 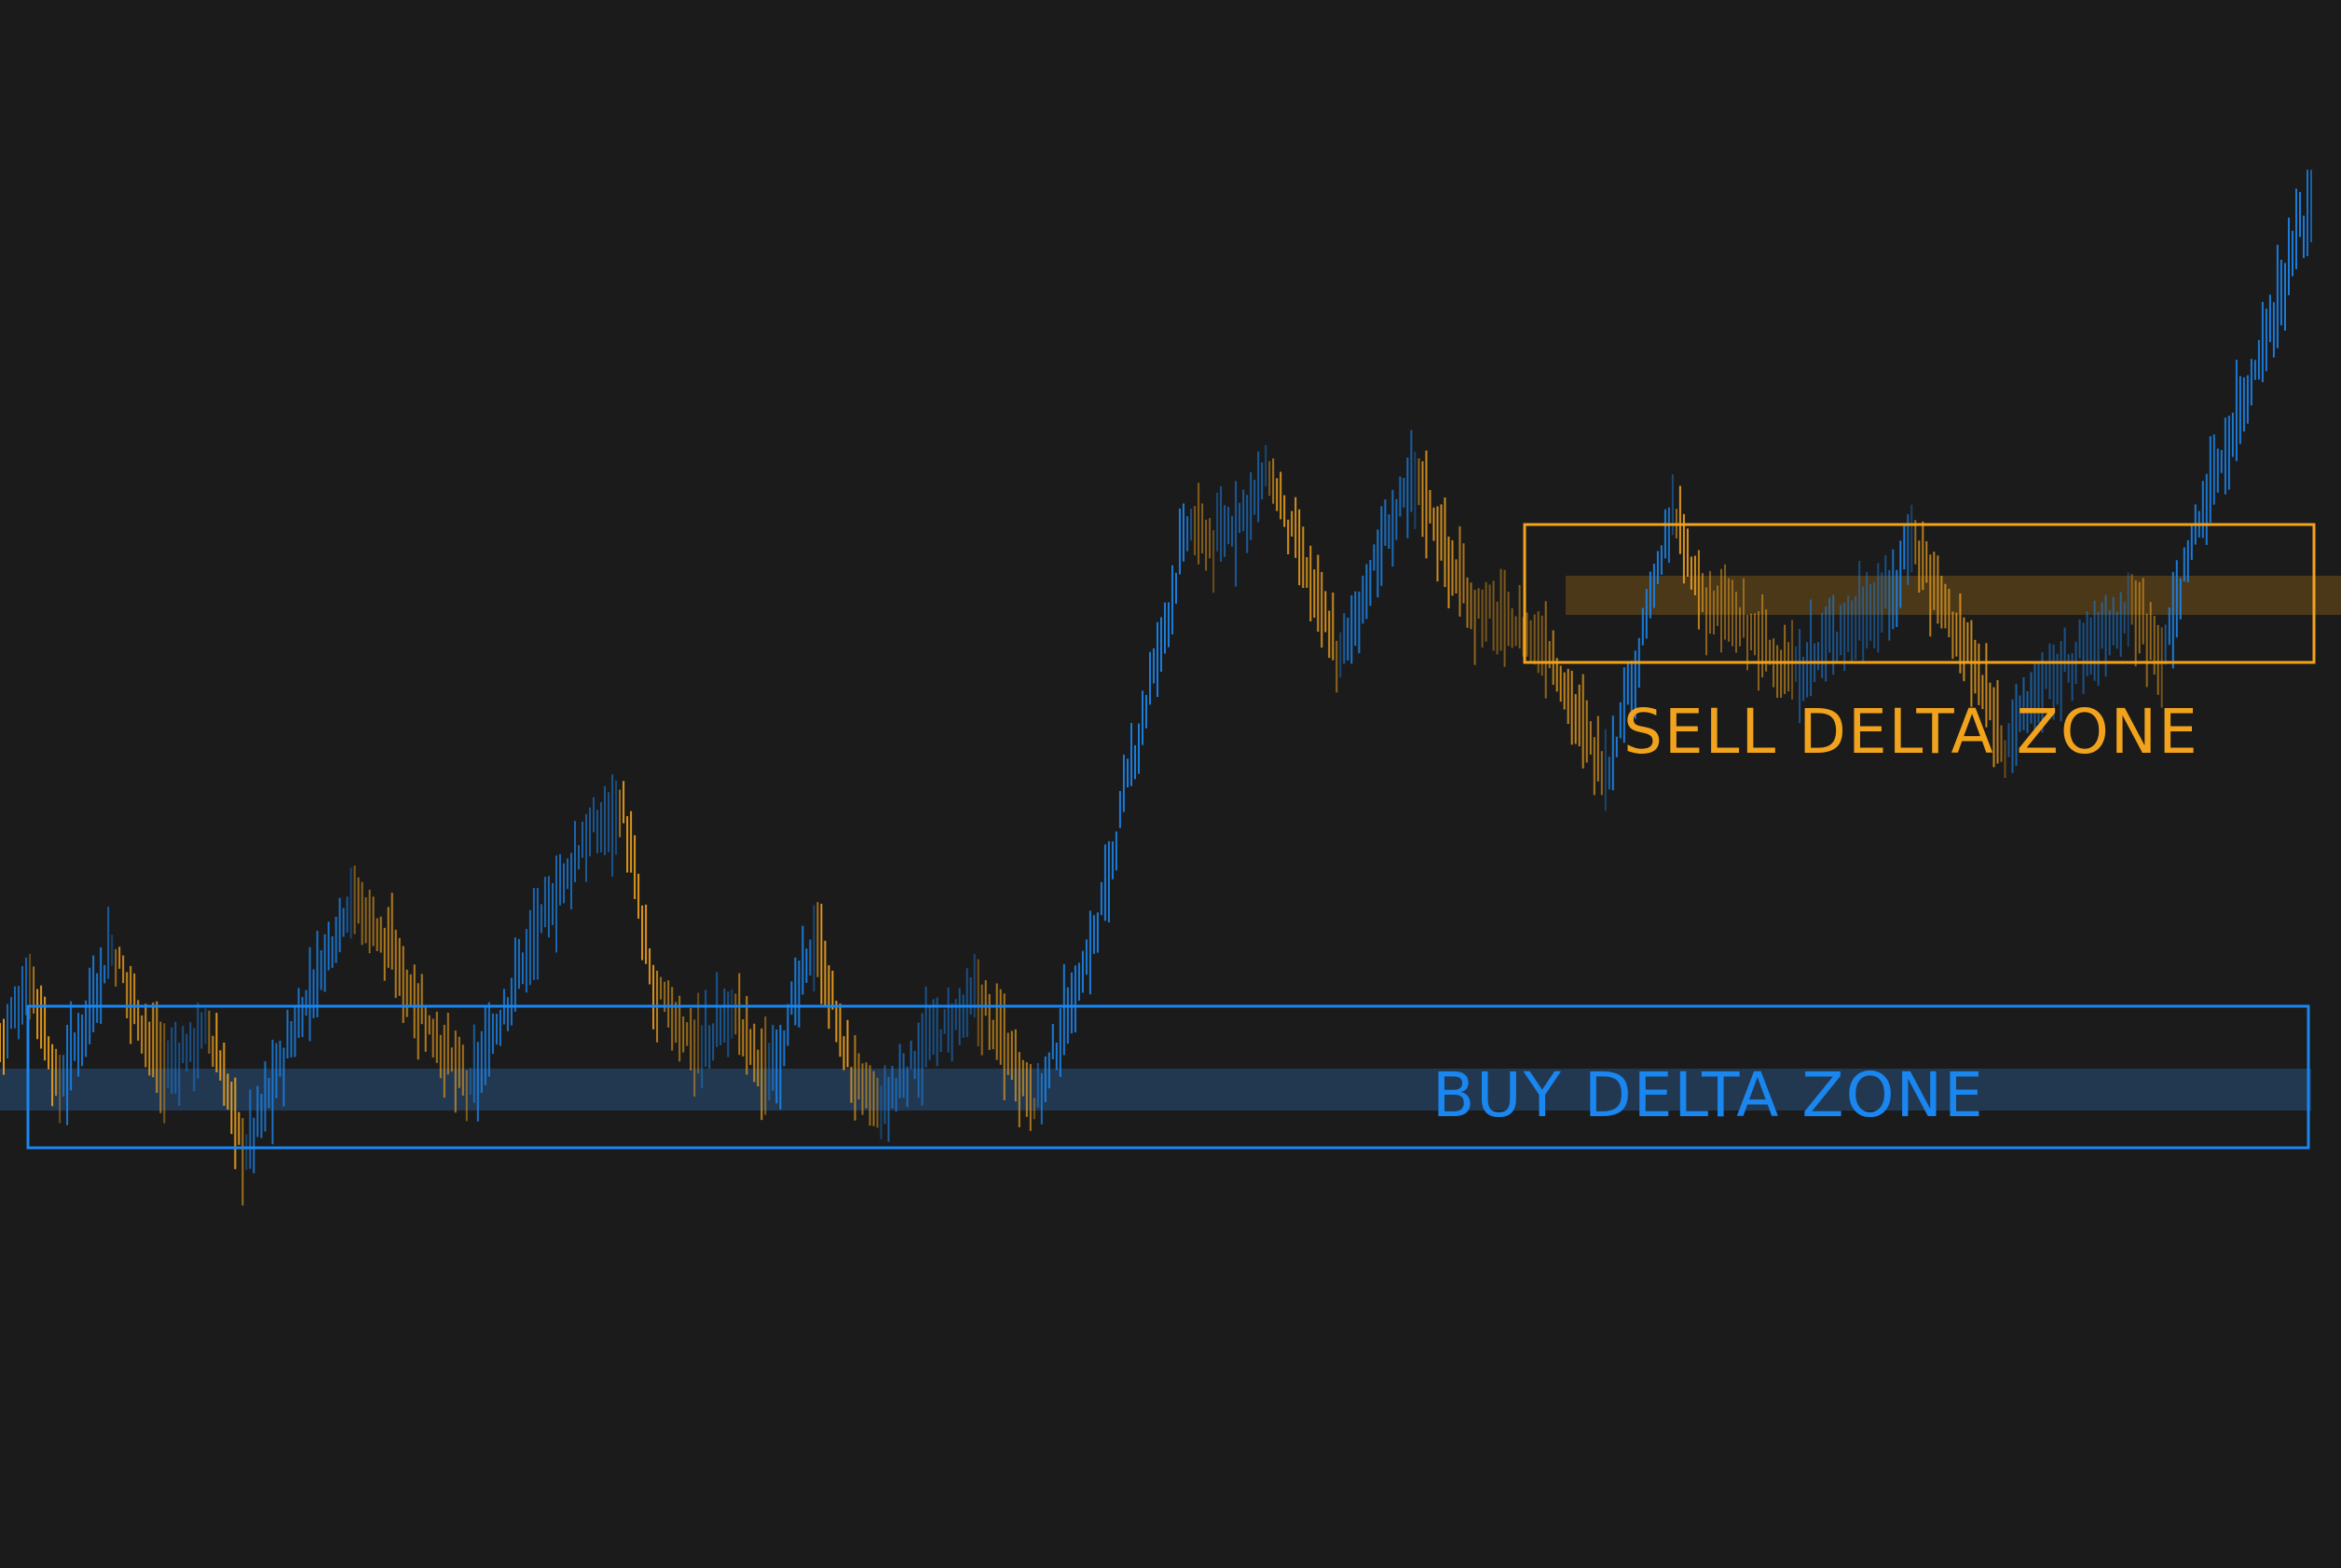 I want to click on sell-zone-label: SELL DELTA ZONE, so click(x=1911, y=732).